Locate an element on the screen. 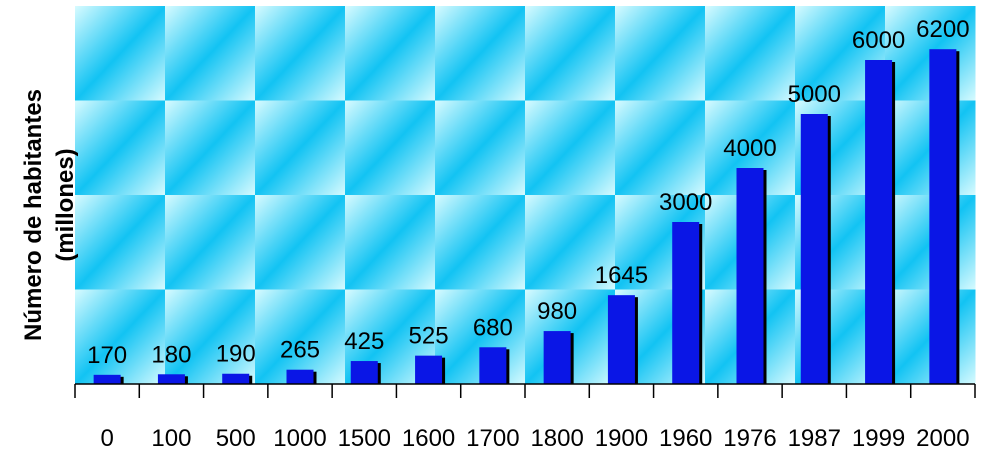 The image size is (987, 451). bar-1960 is located at coordinates (686, 303).